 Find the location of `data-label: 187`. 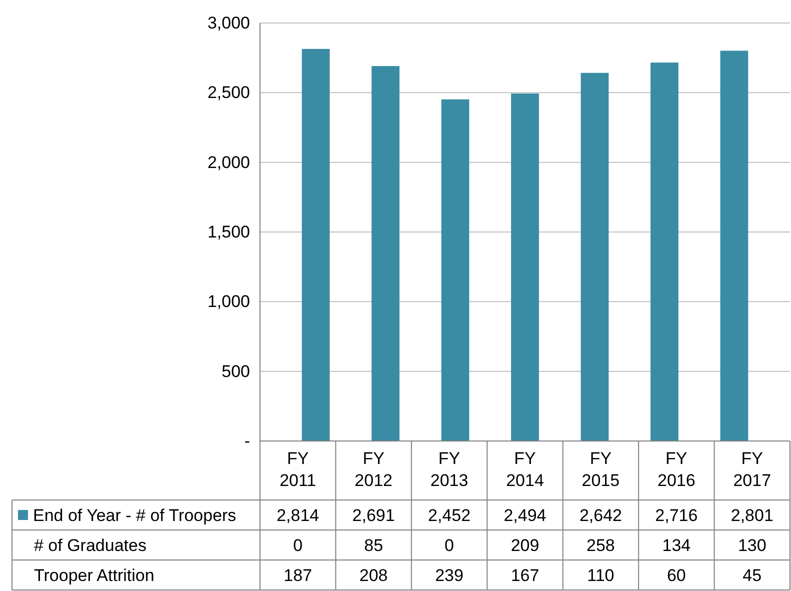

data-label: 187 is located at coordinates (298, 575).